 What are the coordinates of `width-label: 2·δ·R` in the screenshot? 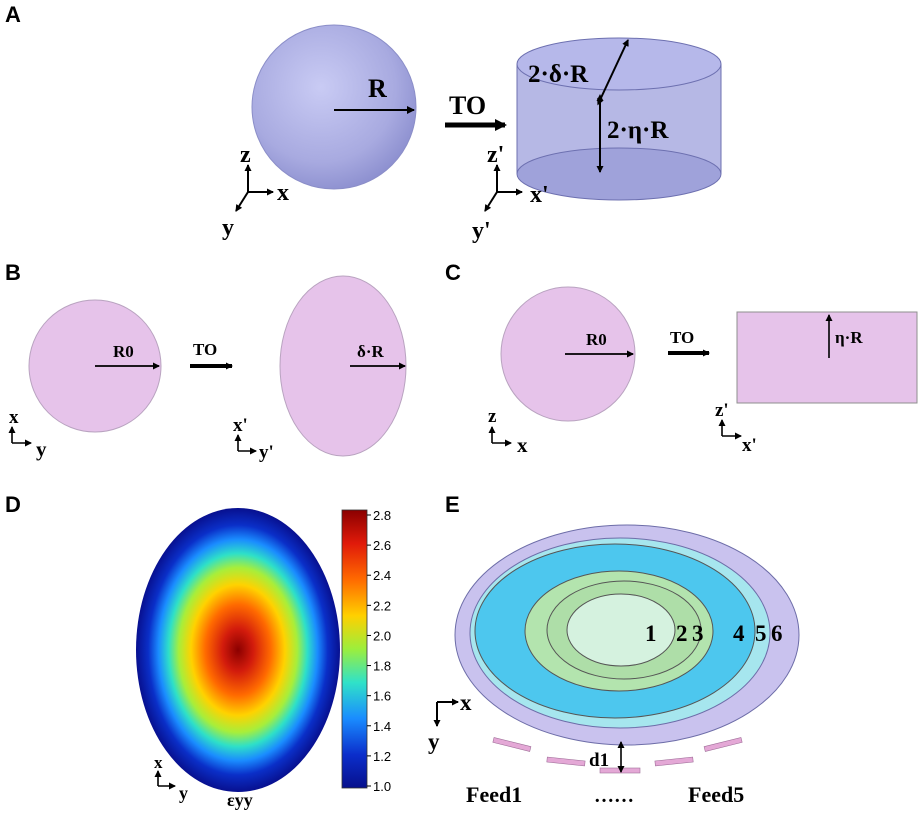 It's located at (558, 74).